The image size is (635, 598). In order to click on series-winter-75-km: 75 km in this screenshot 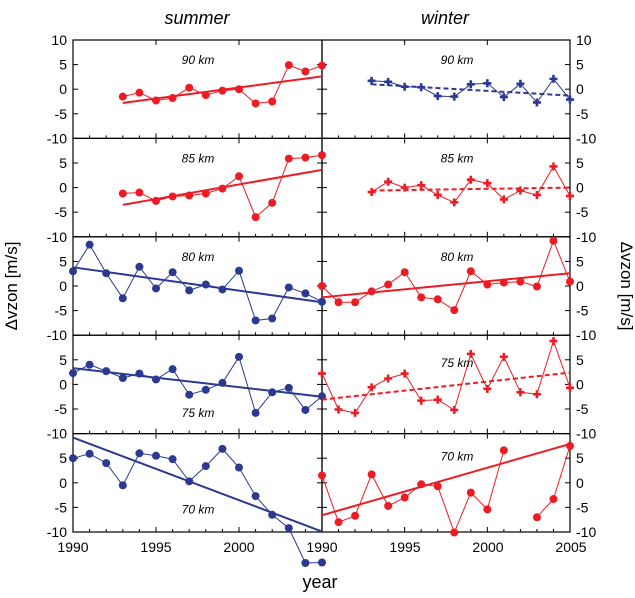, I will do `click(446, 377)`.